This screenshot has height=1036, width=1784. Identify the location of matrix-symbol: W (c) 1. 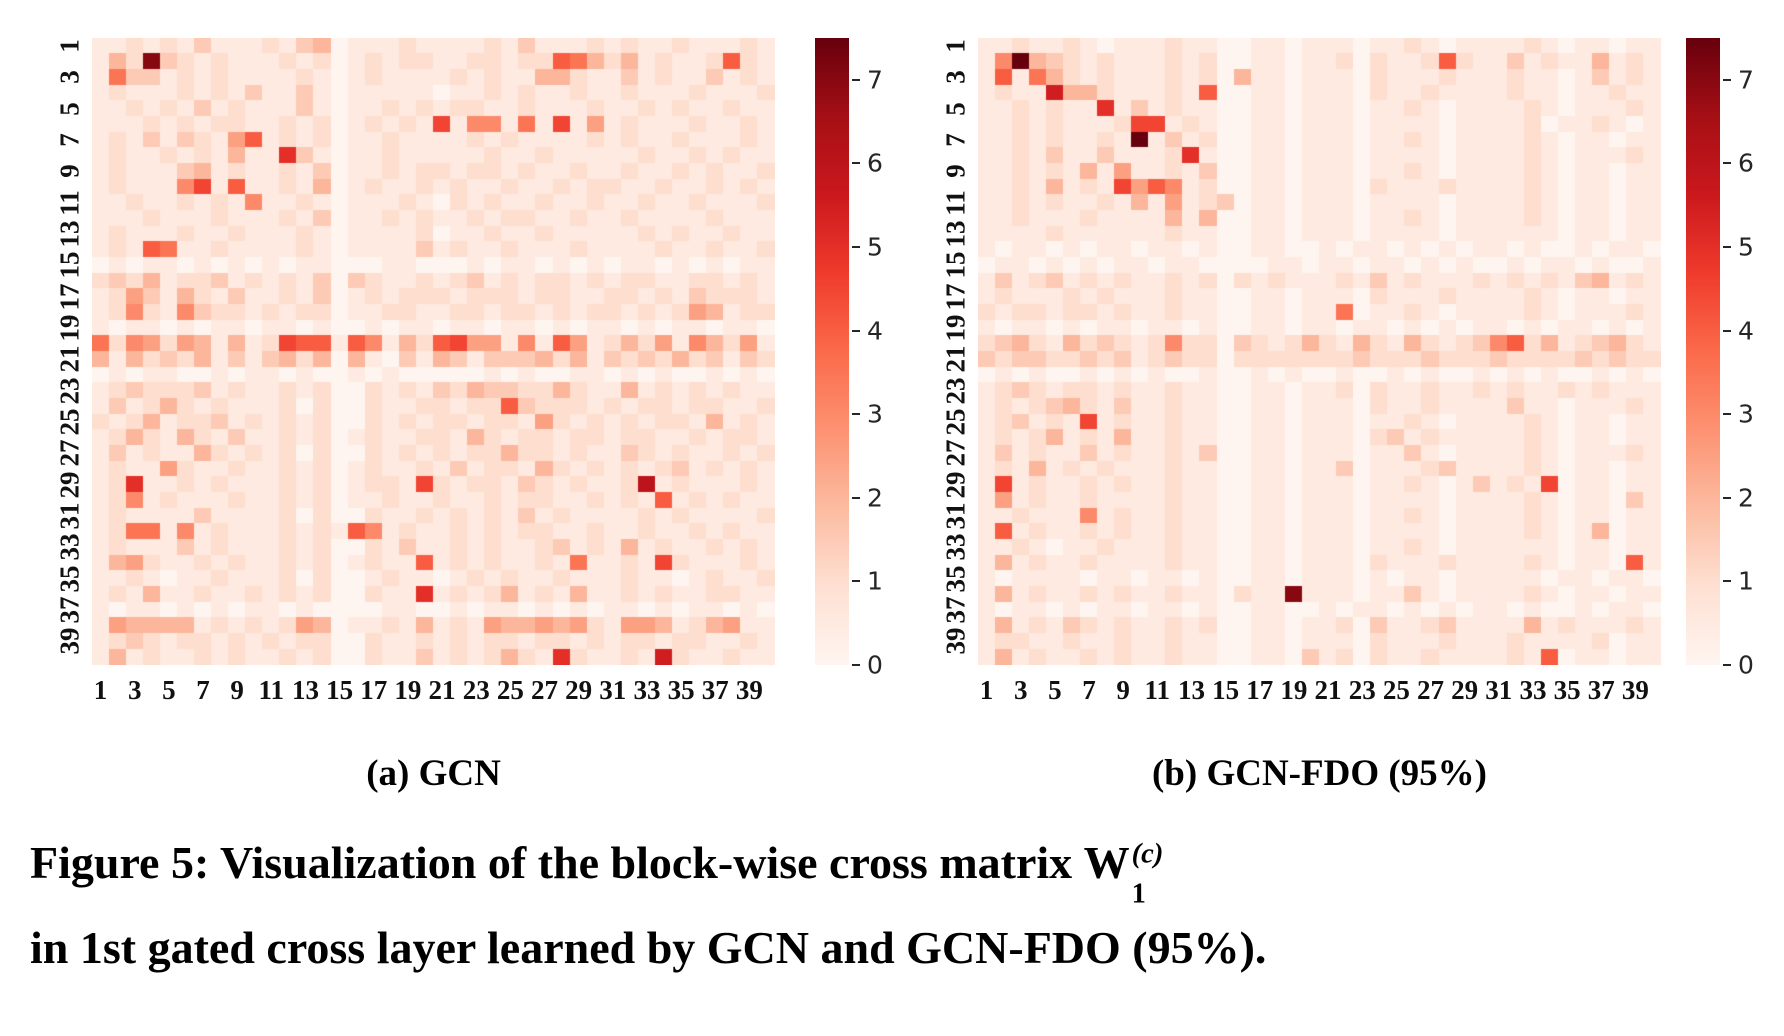
(1123, 873).